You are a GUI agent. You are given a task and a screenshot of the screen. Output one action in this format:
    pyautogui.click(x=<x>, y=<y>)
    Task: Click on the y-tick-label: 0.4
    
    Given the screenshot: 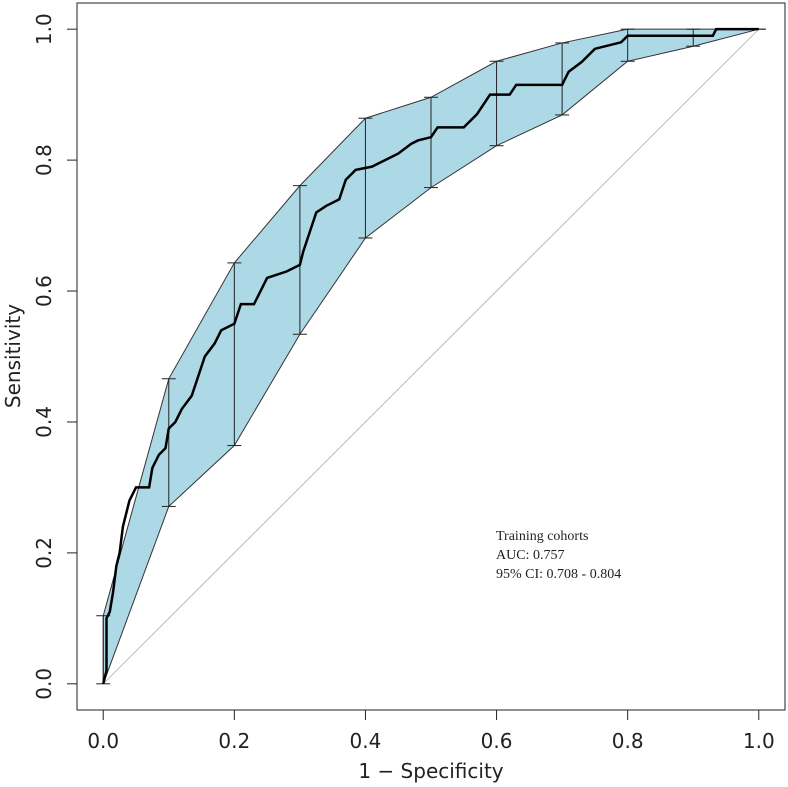 What is the action you would take?
    pyautogui.click(x=44, y=422)
    